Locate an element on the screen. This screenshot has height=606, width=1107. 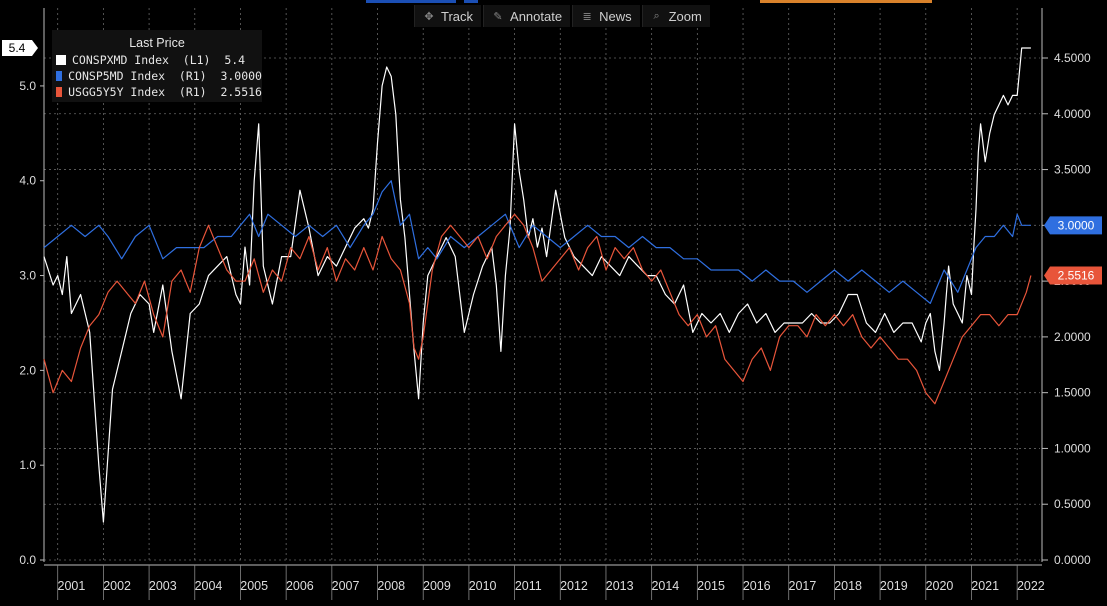
left-axis-tick-label: 5.0 is located at coordinates (27, 86).